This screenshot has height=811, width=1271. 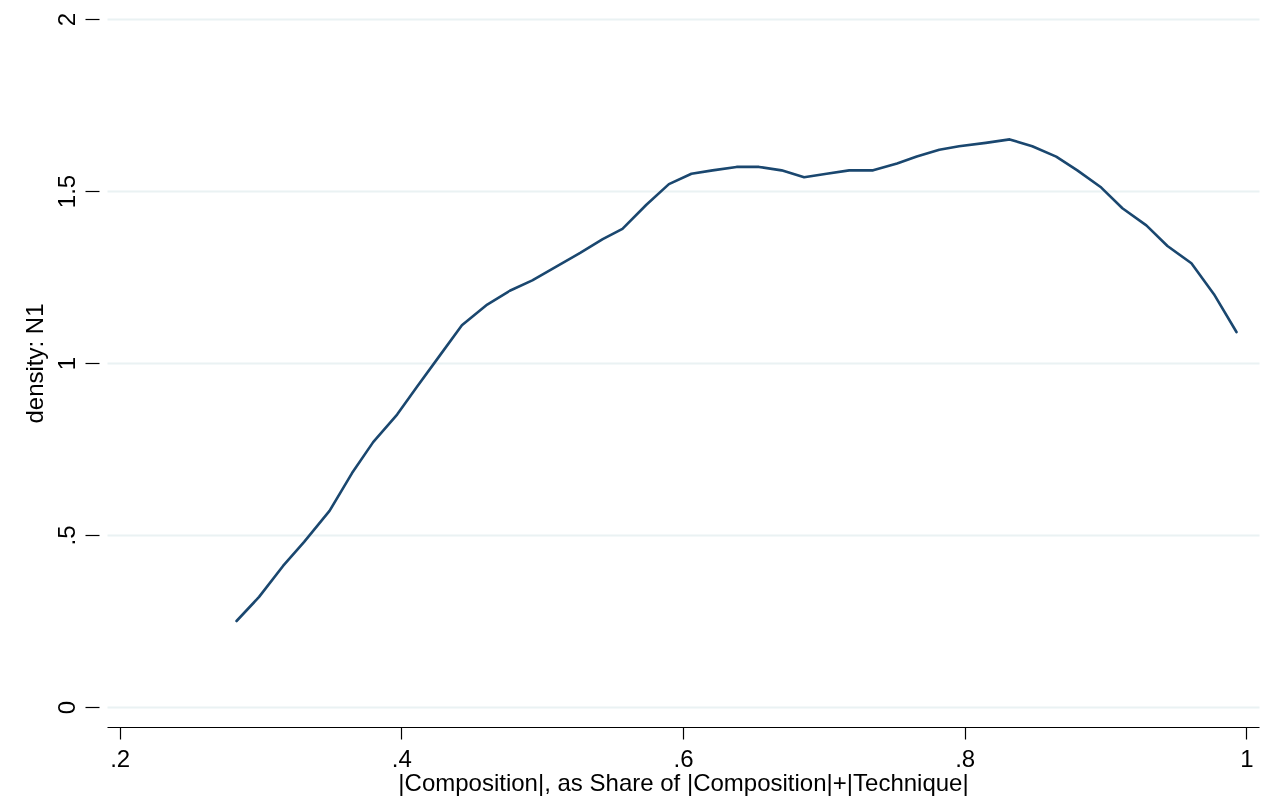 I want to click on y-tick-label: 1.5, so click(x=66, y=191).